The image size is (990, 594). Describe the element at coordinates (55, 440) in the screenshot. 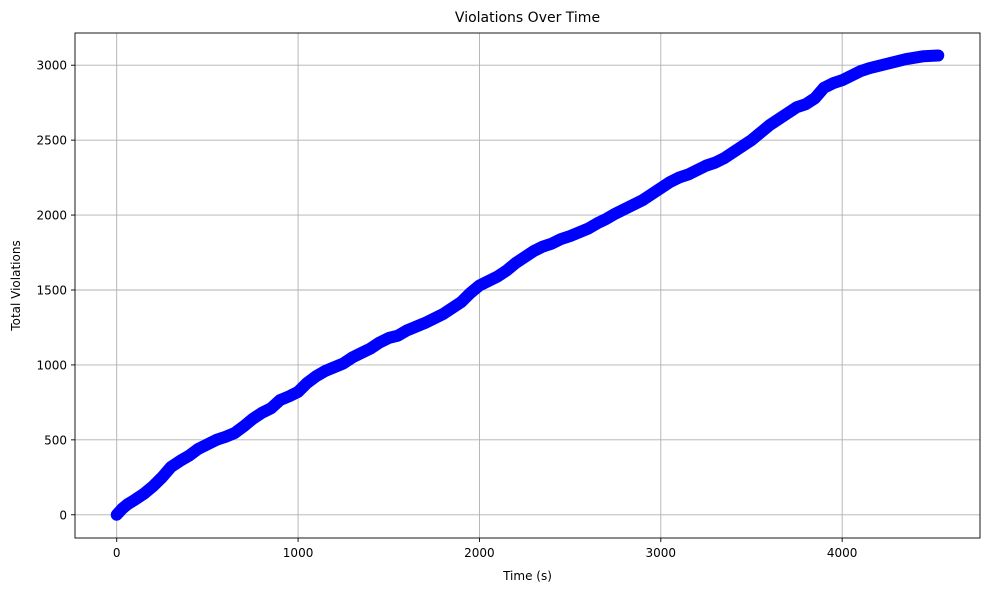

I see `y-tick-label: 500` at that location.